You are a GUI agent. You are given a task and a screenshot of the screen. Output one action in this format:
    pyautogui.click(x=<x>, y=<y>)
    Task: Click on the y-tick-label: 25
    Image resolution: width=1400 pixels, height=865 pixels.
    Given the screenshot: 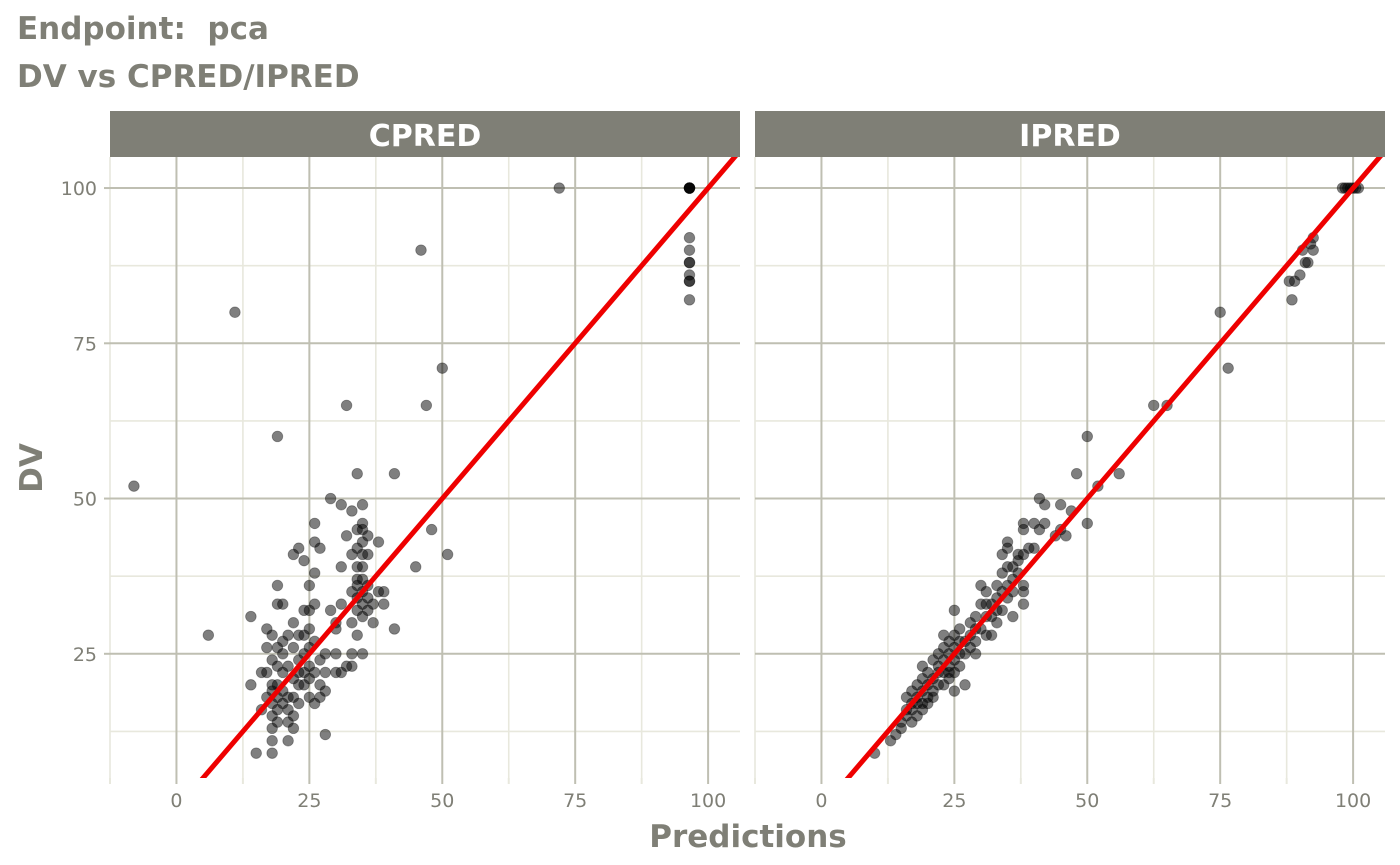 What is the action you would take?
    pyautogui.click(x=85, y=655)
    